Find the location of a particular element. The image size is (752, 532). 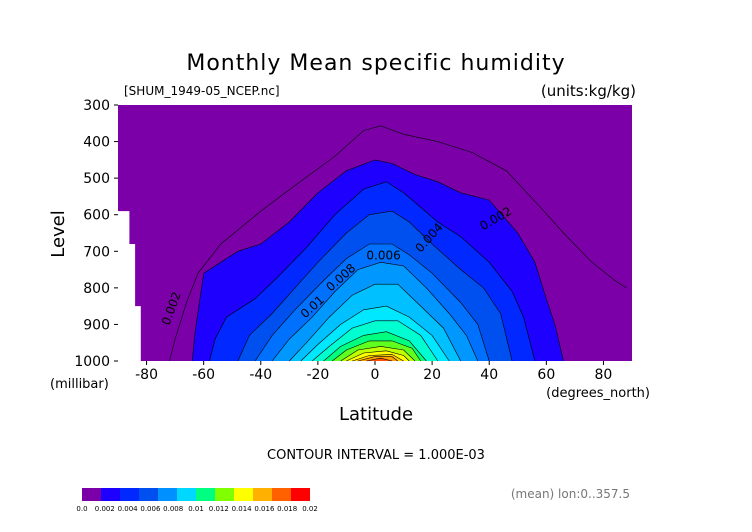

y-axis-ticks: 300 400 500 600 700 800 900 1000 is located at coordinates (96, 234).